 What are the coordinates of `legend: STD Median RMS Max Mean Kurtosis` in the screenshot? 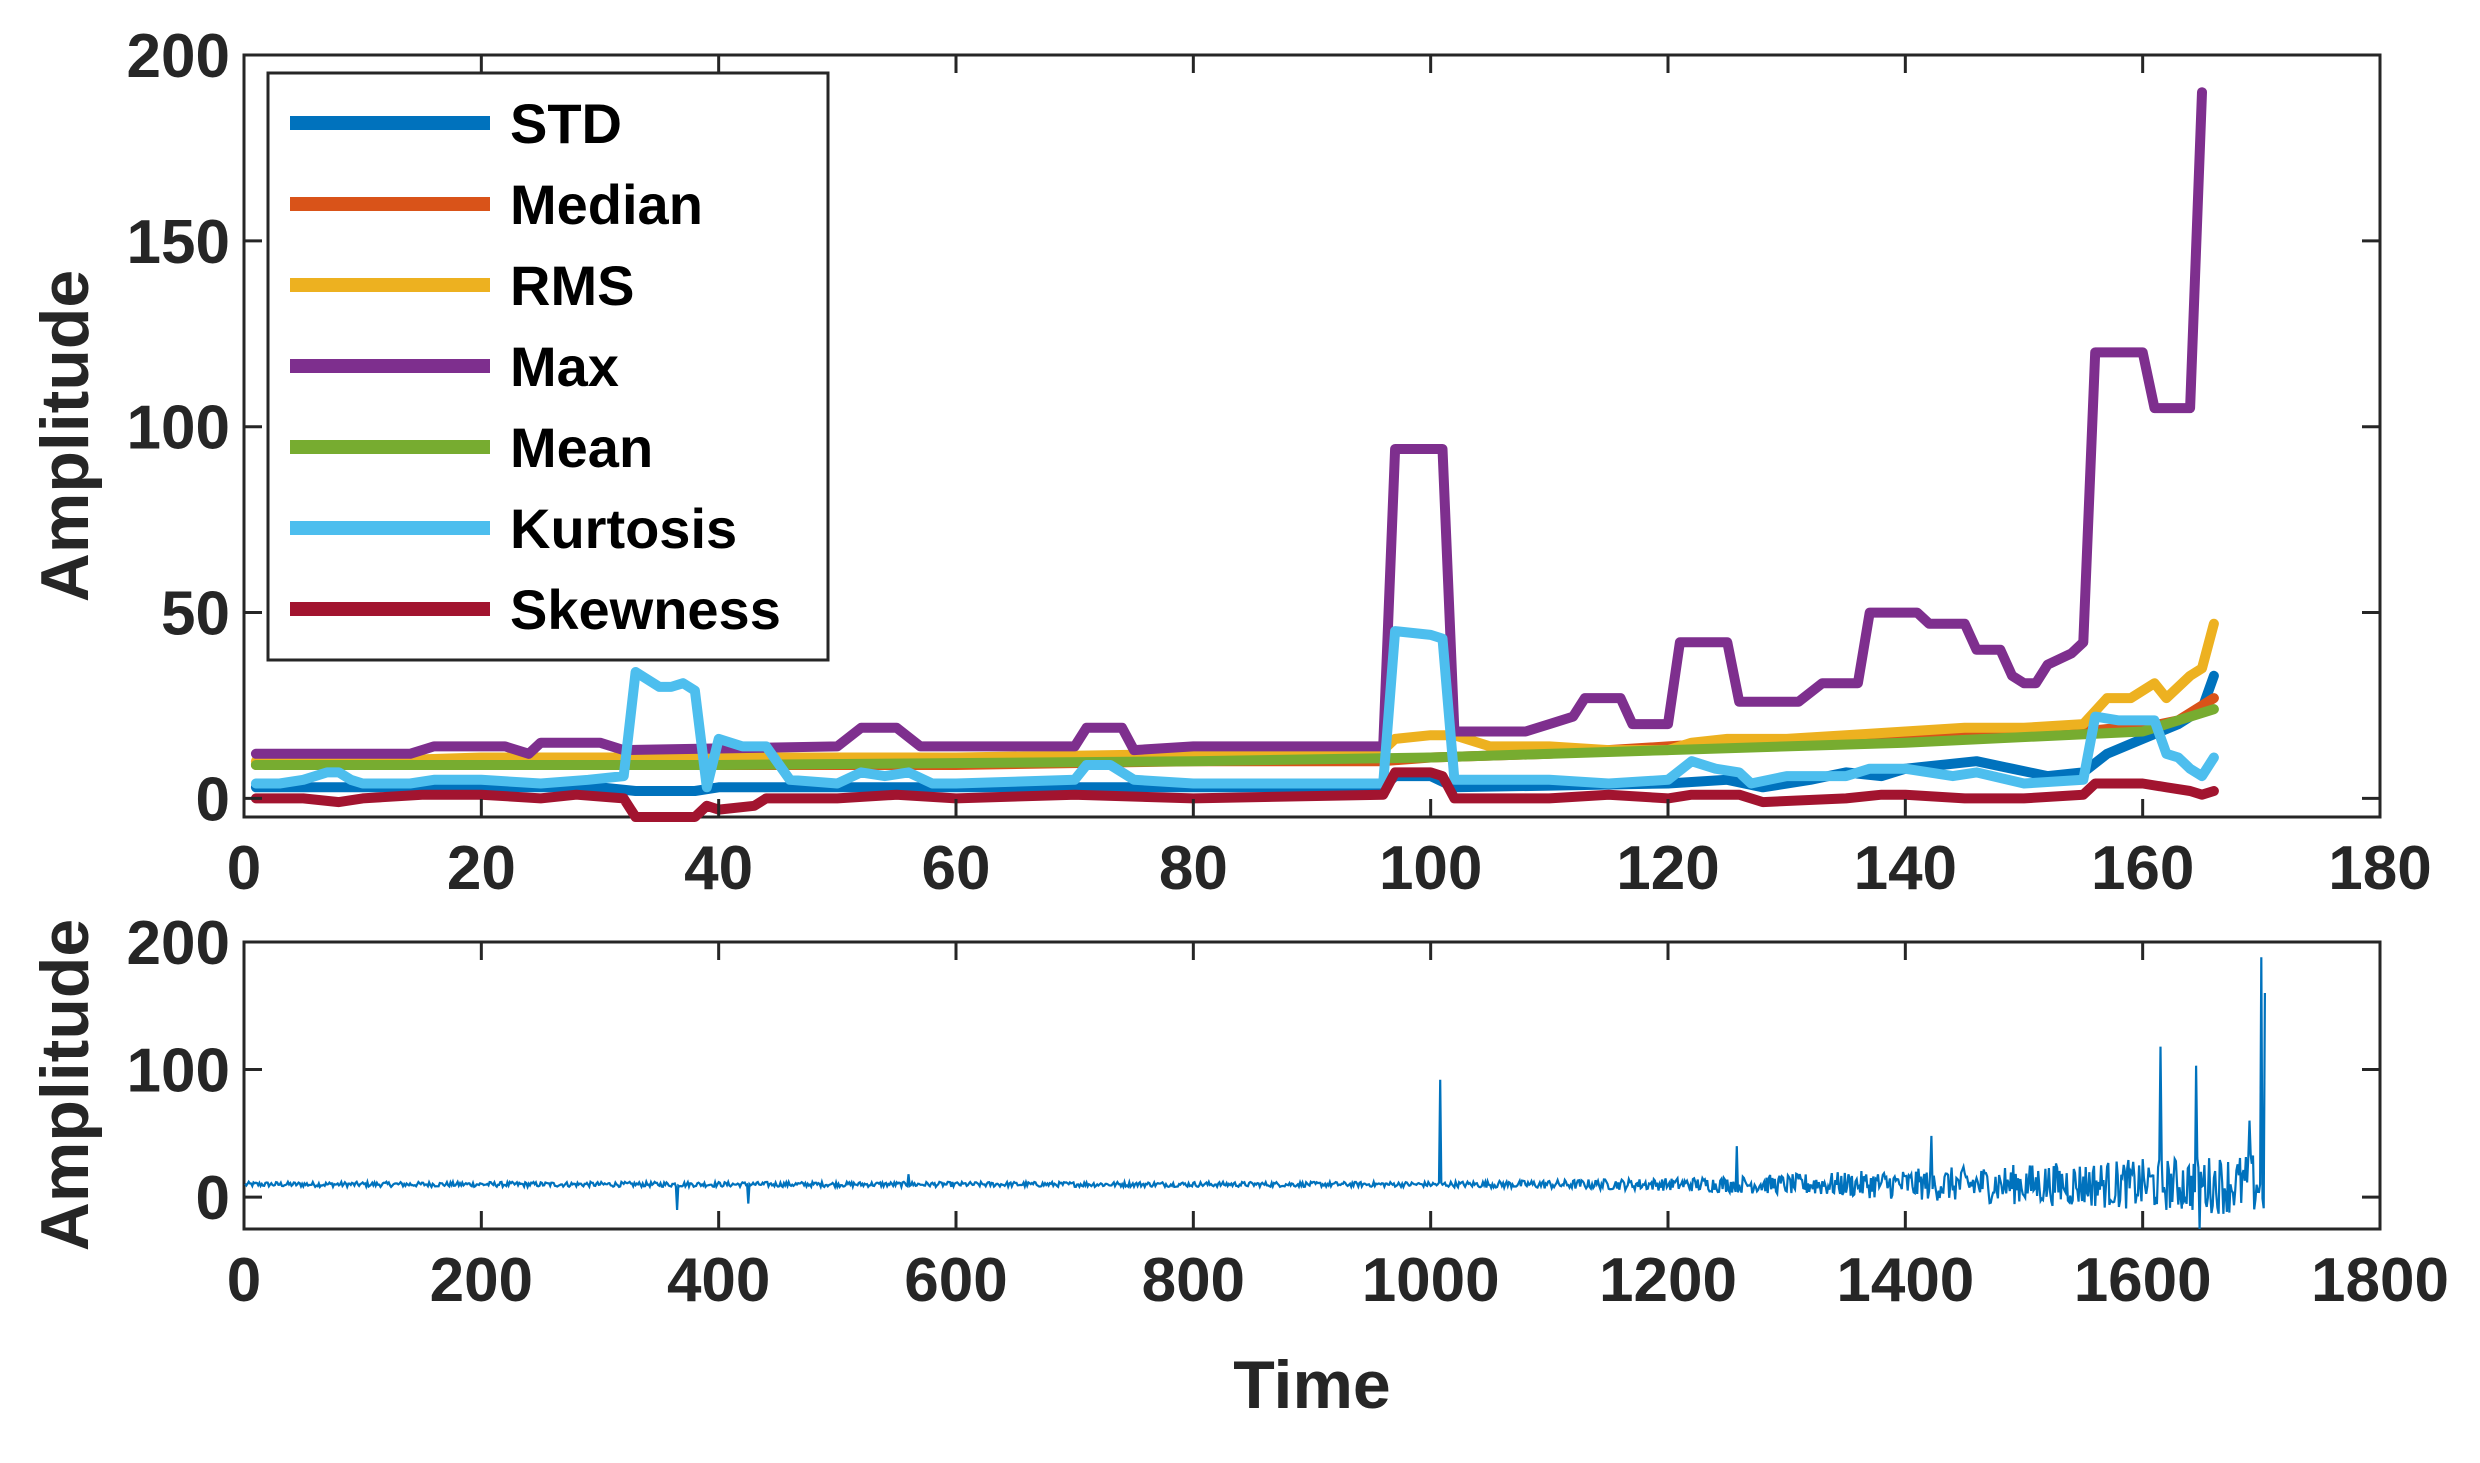 It's located at (548, 366).